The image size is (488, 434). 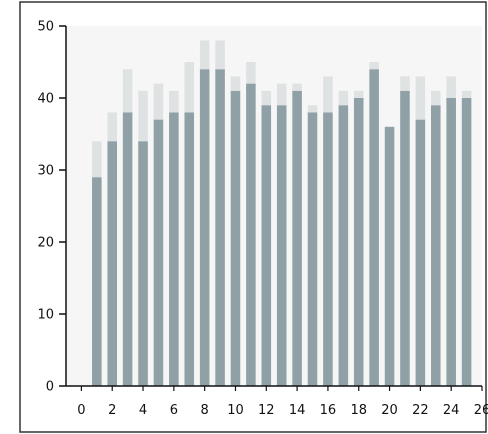 I want to click on y-tick-label: 10, so click(x=45, y=315).